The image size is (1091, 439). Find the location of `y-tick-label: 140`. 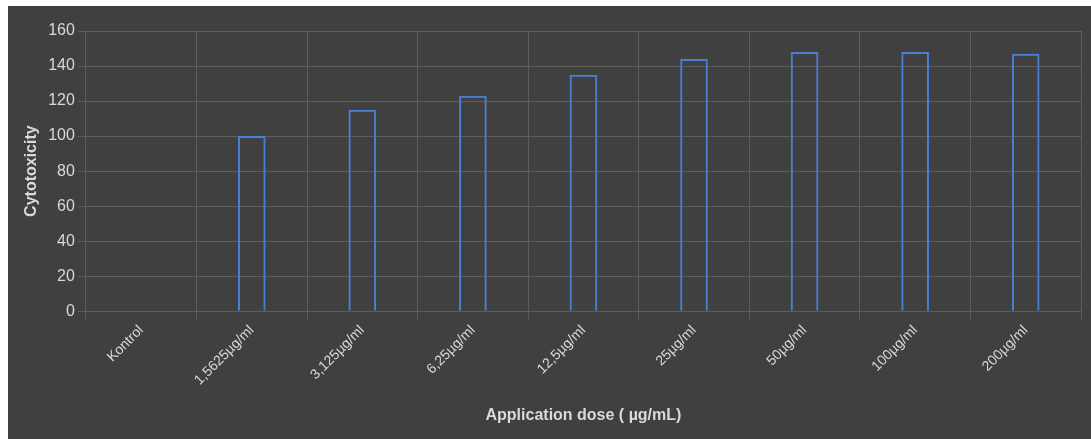

y-tick-label: 140 is located at coordinates (61, 65).